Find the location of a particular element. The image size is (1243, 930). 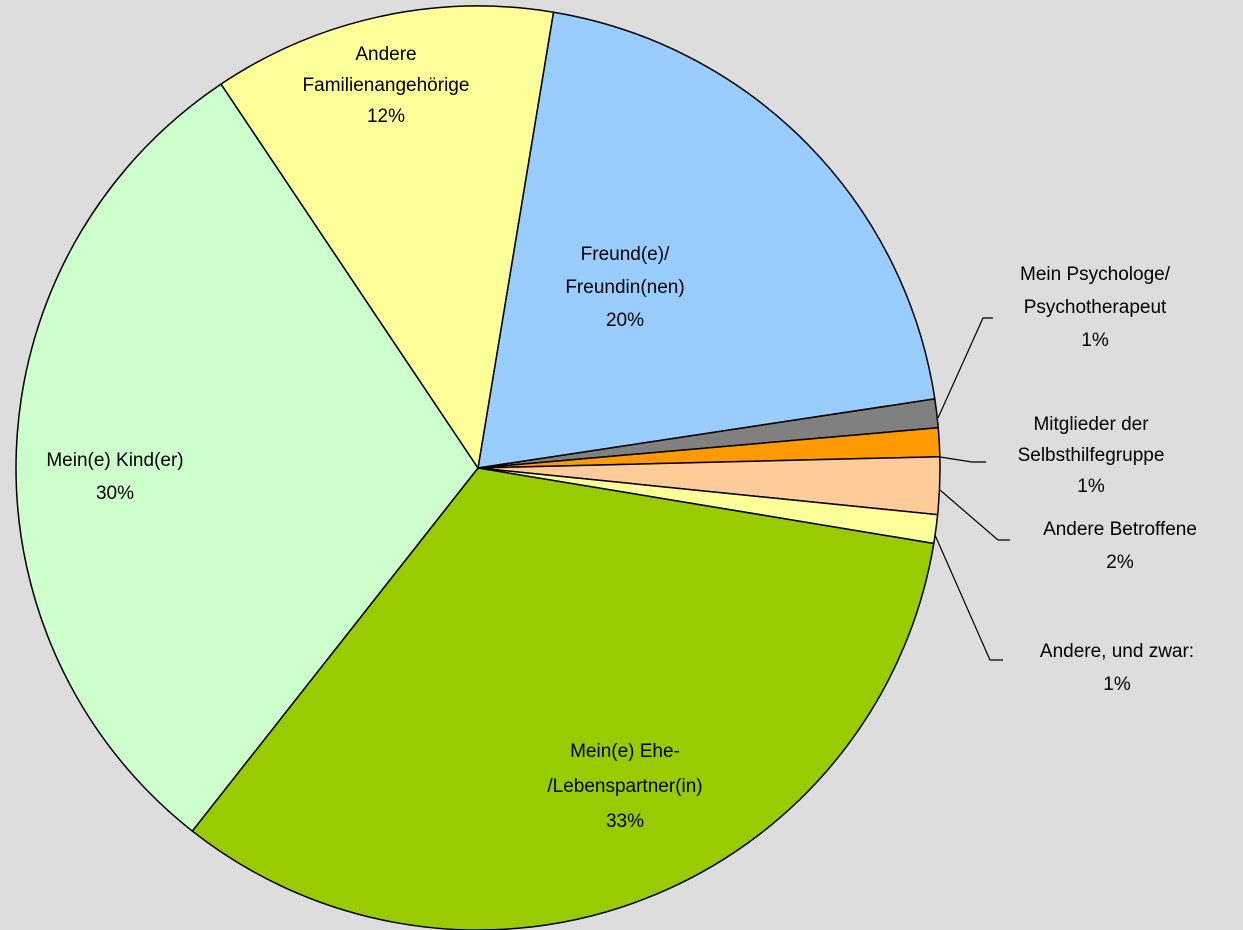

slice-label: Mein Psychologe/ is located at coordinates (1095, 274).